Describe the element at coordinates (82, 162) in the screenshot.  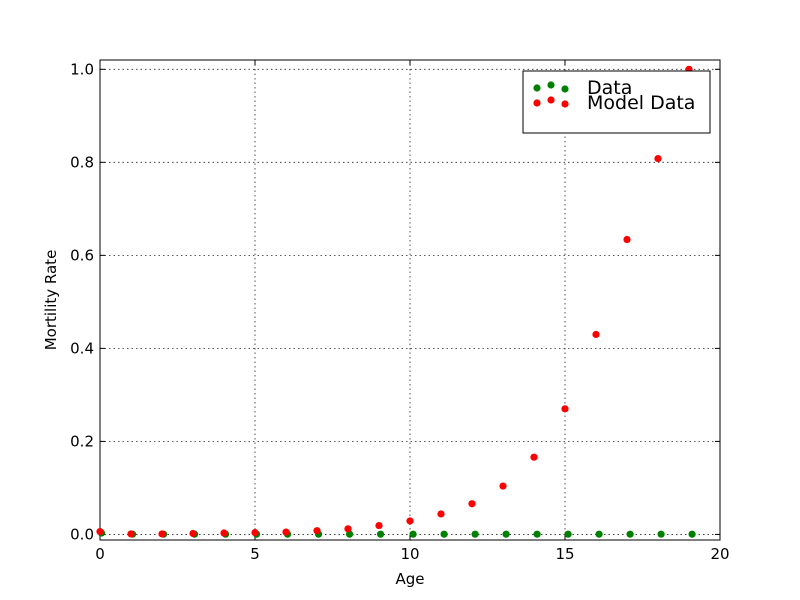
I see `y-tick-label: 0.8` at that location.